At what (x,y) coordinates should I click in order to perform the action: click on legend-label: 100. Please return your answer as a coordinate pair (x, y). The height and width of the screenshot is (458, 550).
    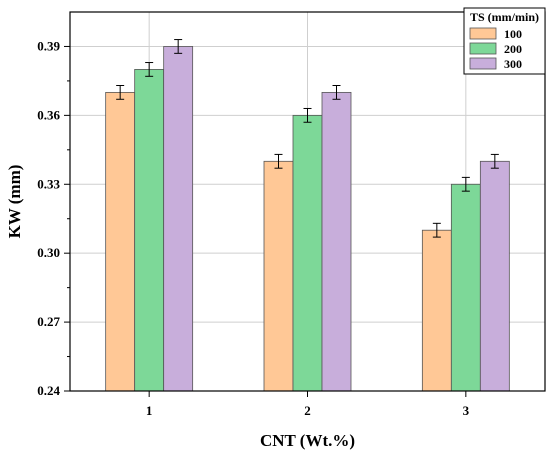
    Looking at the image, I should click on (513, 34).